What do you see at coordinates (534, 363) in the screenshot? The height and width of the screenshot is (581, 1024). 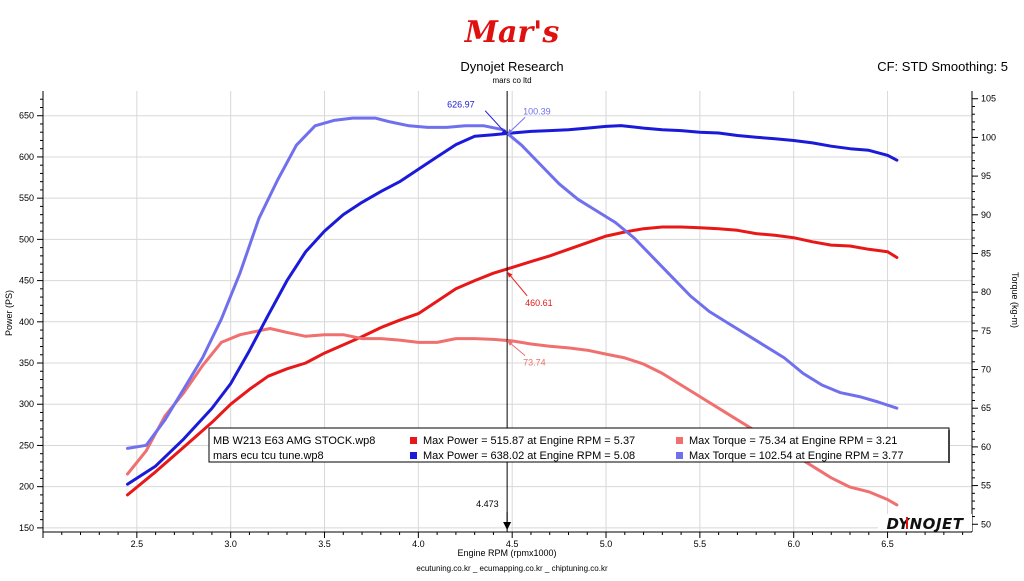 I see `annotation-label-3: 73.74` at bounding box center [534, 363].